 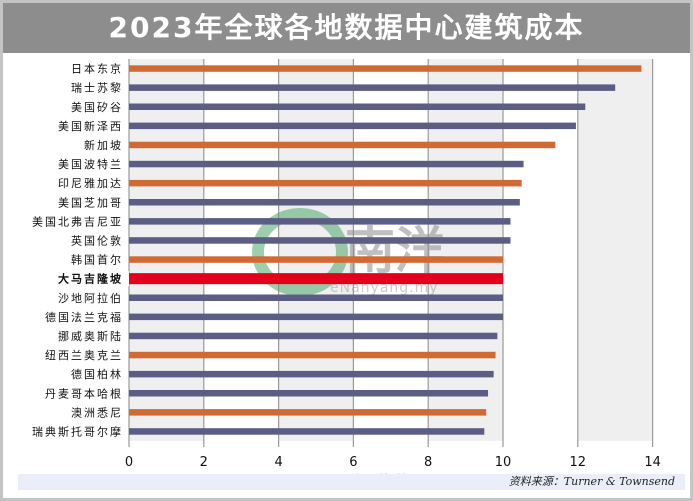 What do you see at coordinates (503, 462) in the screenshot?
I see `x-tick-label-10: 10` at bounding box center [503, 462].